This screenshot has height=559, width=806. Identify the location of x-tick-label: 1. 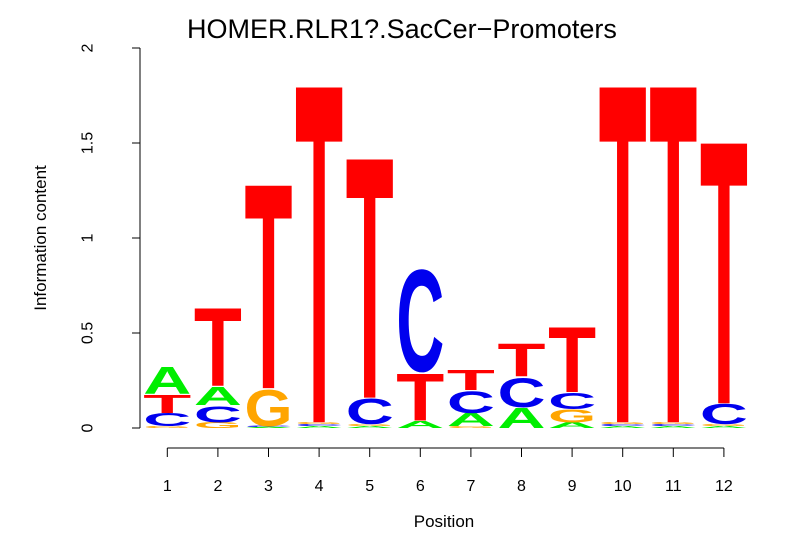
(167, 486).